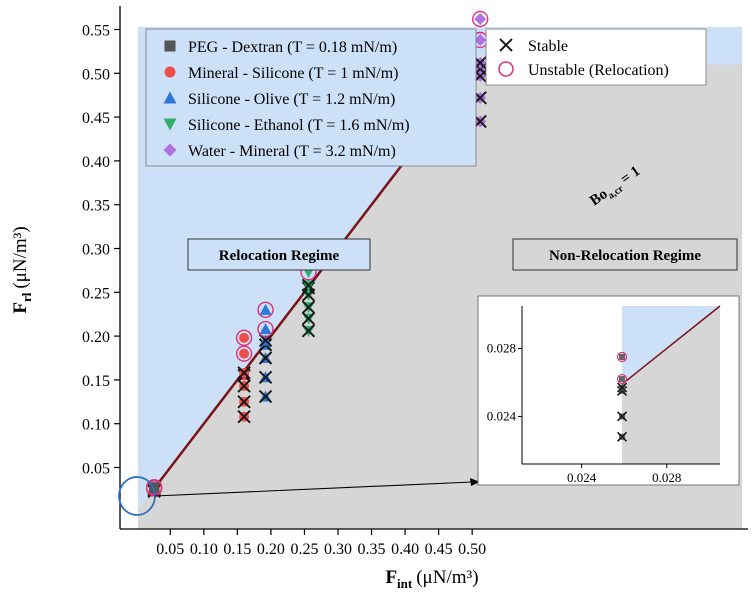  Describe the element at coordinates (96, 337) in the screenshot. I see `y-tick-label: 0.20` at that location.